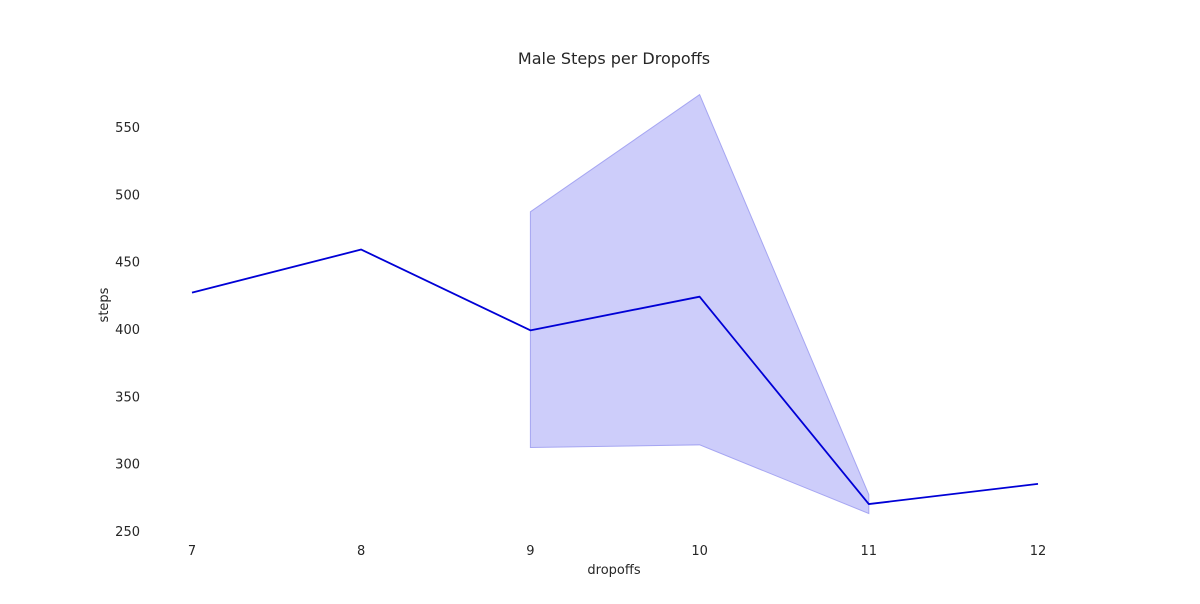 The image size is (1200, 604). What do you see at coordinates (614, 58) in the screenshot?
I see `chart-title: Male Steps per Dropoffs` at bounding box center [614, 58].